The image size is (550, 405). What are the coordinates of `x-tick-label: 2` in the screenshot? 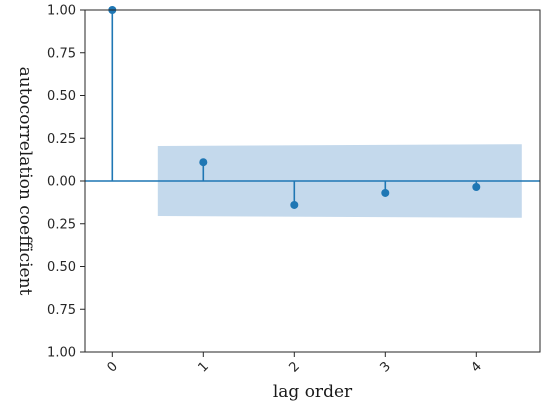 It's located at (294, 367).